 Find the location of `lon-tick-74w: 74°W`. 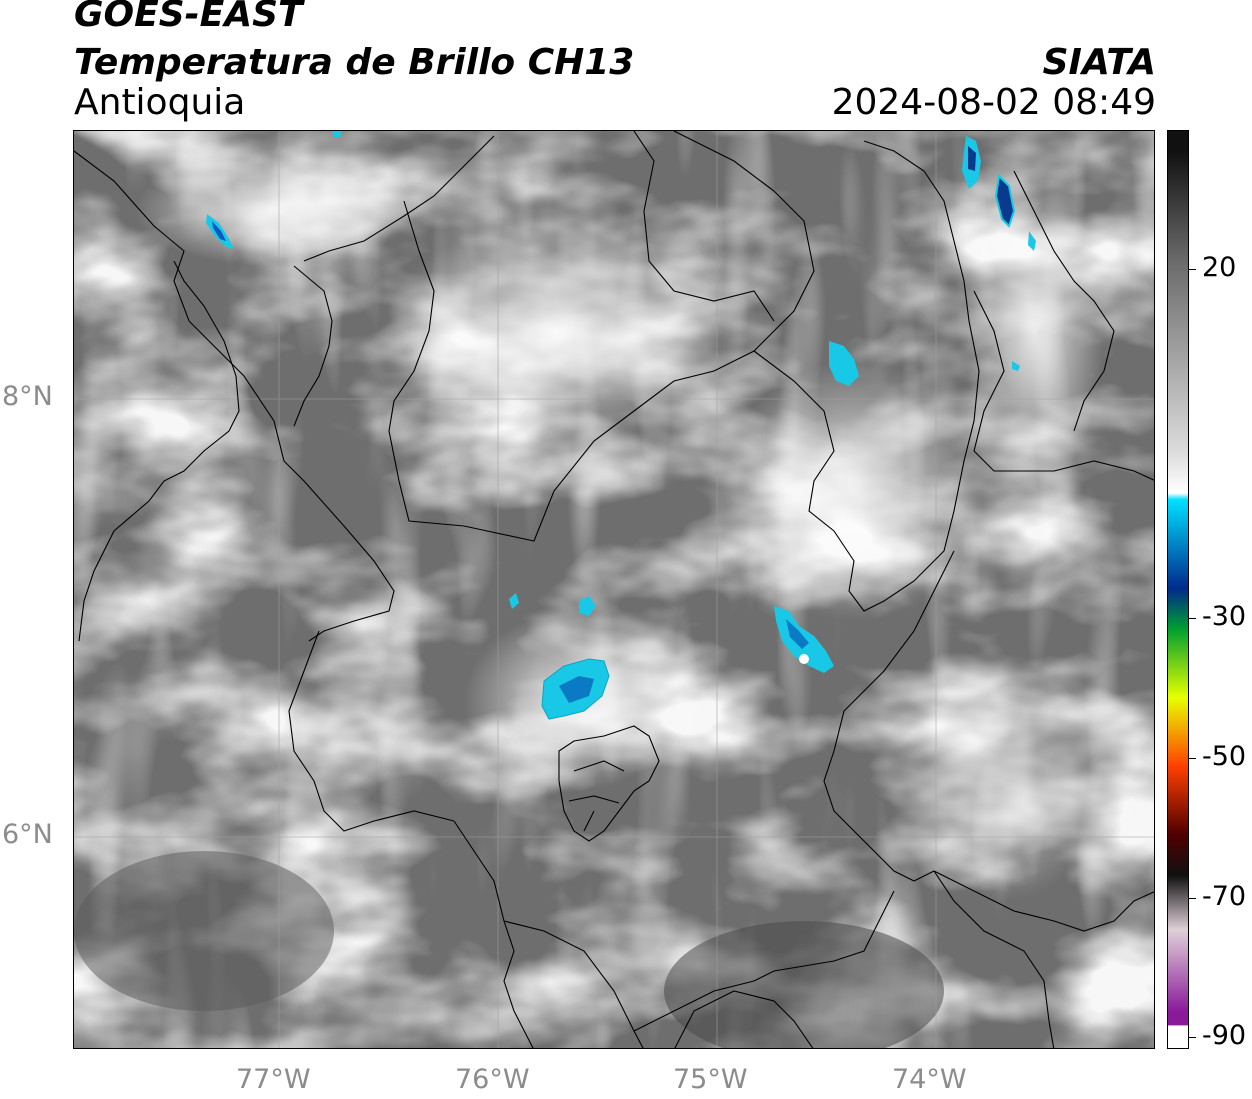

lon-tick-74w: 74°W is located at coordinates (929, 1079).